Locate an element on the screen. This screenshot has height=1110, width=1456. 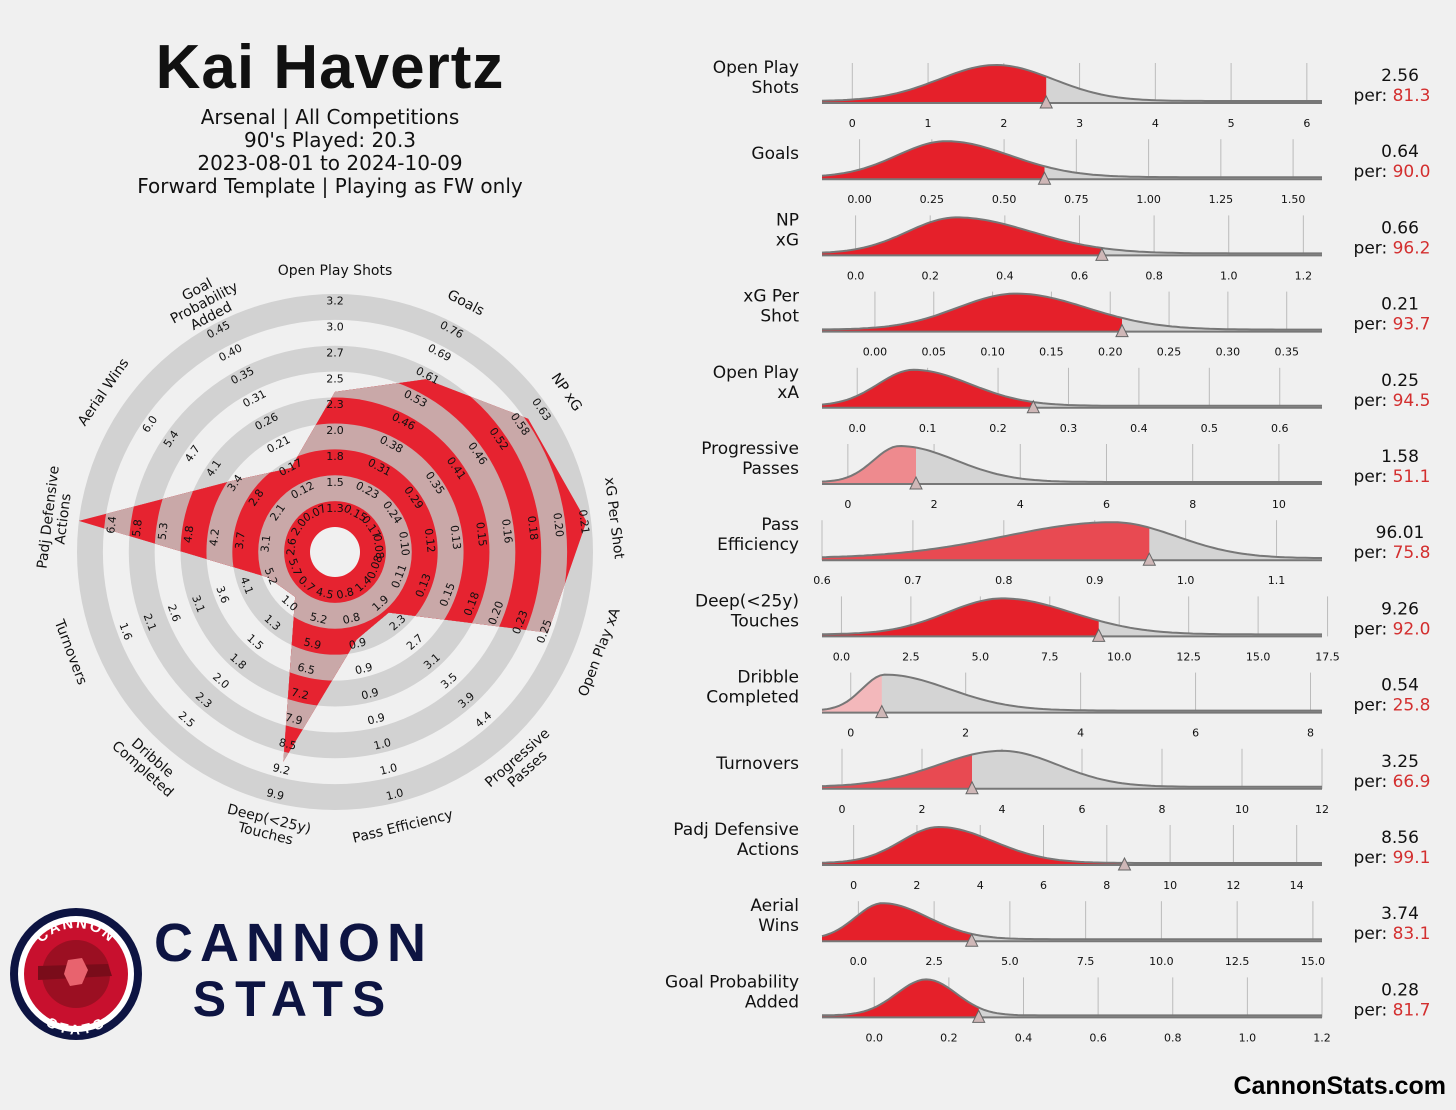
distribution-tick-label: 3 is located at coordinates (1079, 123).